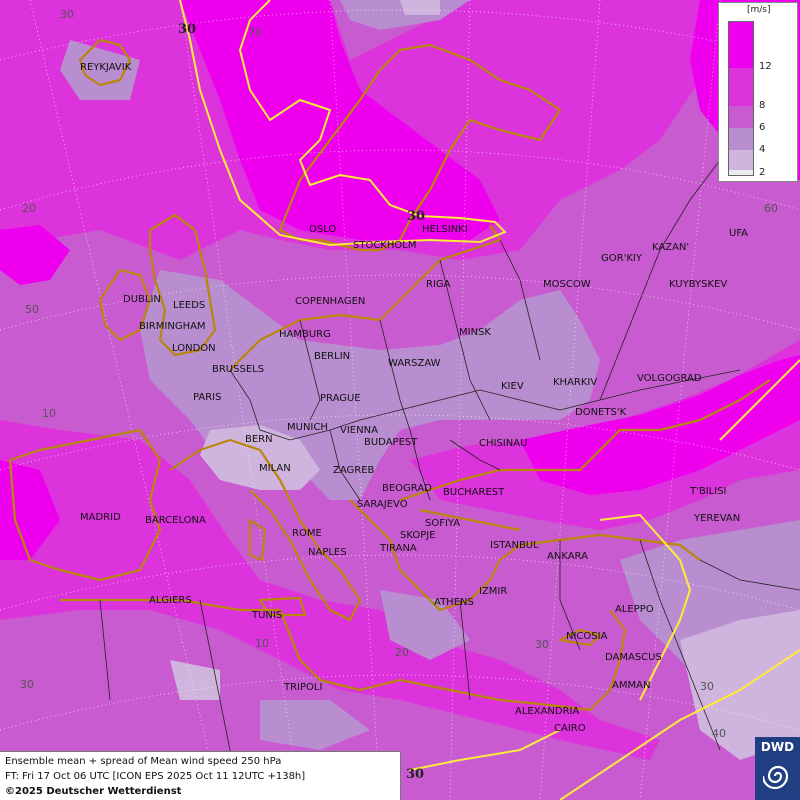 This screenshot has width=800, height=800. What do you see at coordinates (547, 711) in the screenshot?
I see `city-alexandria: ALEXANDRIA` at bounding box center [547, 711].